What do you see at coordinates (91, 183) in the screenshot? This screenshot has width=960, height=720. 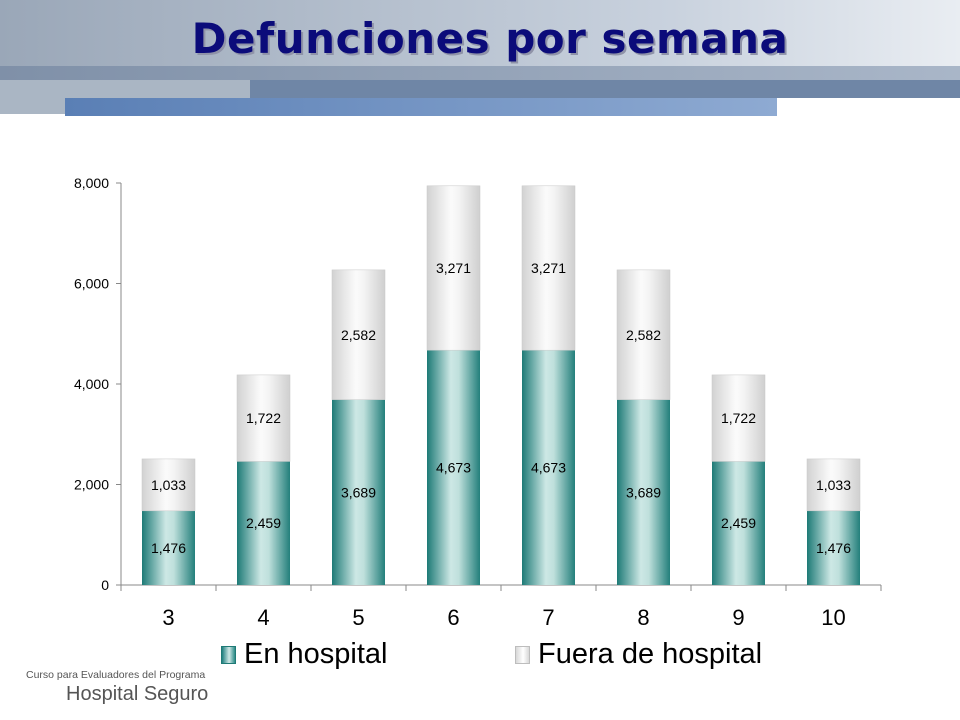 I see `y-tick-label: 8,000` at bounding box center [91, 183].